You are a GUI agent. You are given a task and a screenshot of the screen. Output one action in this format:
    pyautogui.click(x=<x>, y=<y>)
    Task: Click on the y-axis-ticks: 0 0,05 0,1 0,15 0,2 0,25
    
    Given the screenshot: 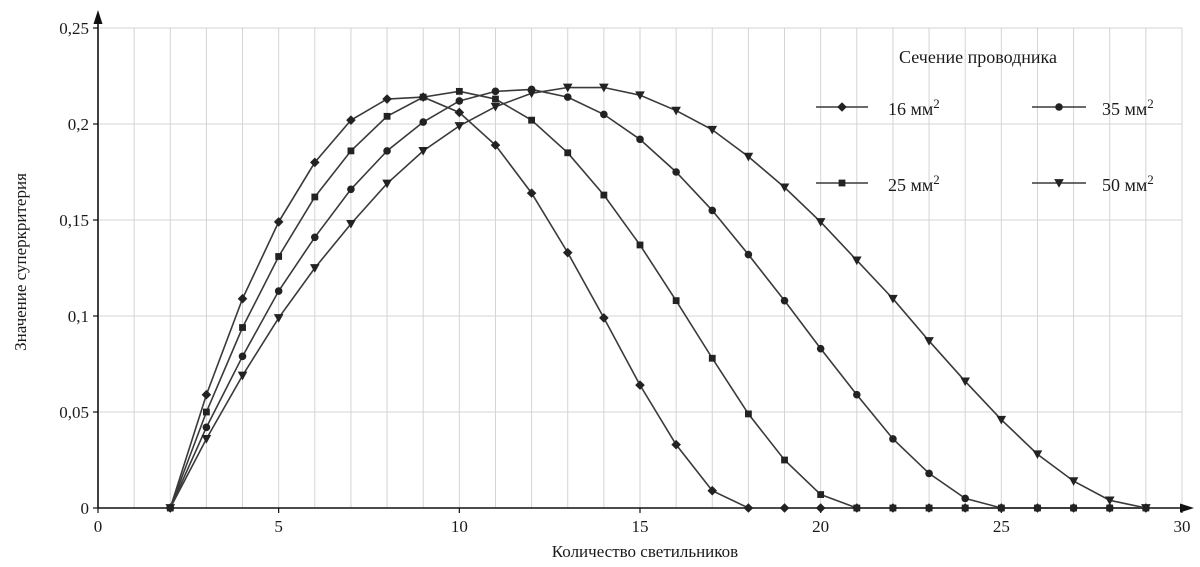 What is the action you would take?
    pyautogui.click(x=78, y=268)
    